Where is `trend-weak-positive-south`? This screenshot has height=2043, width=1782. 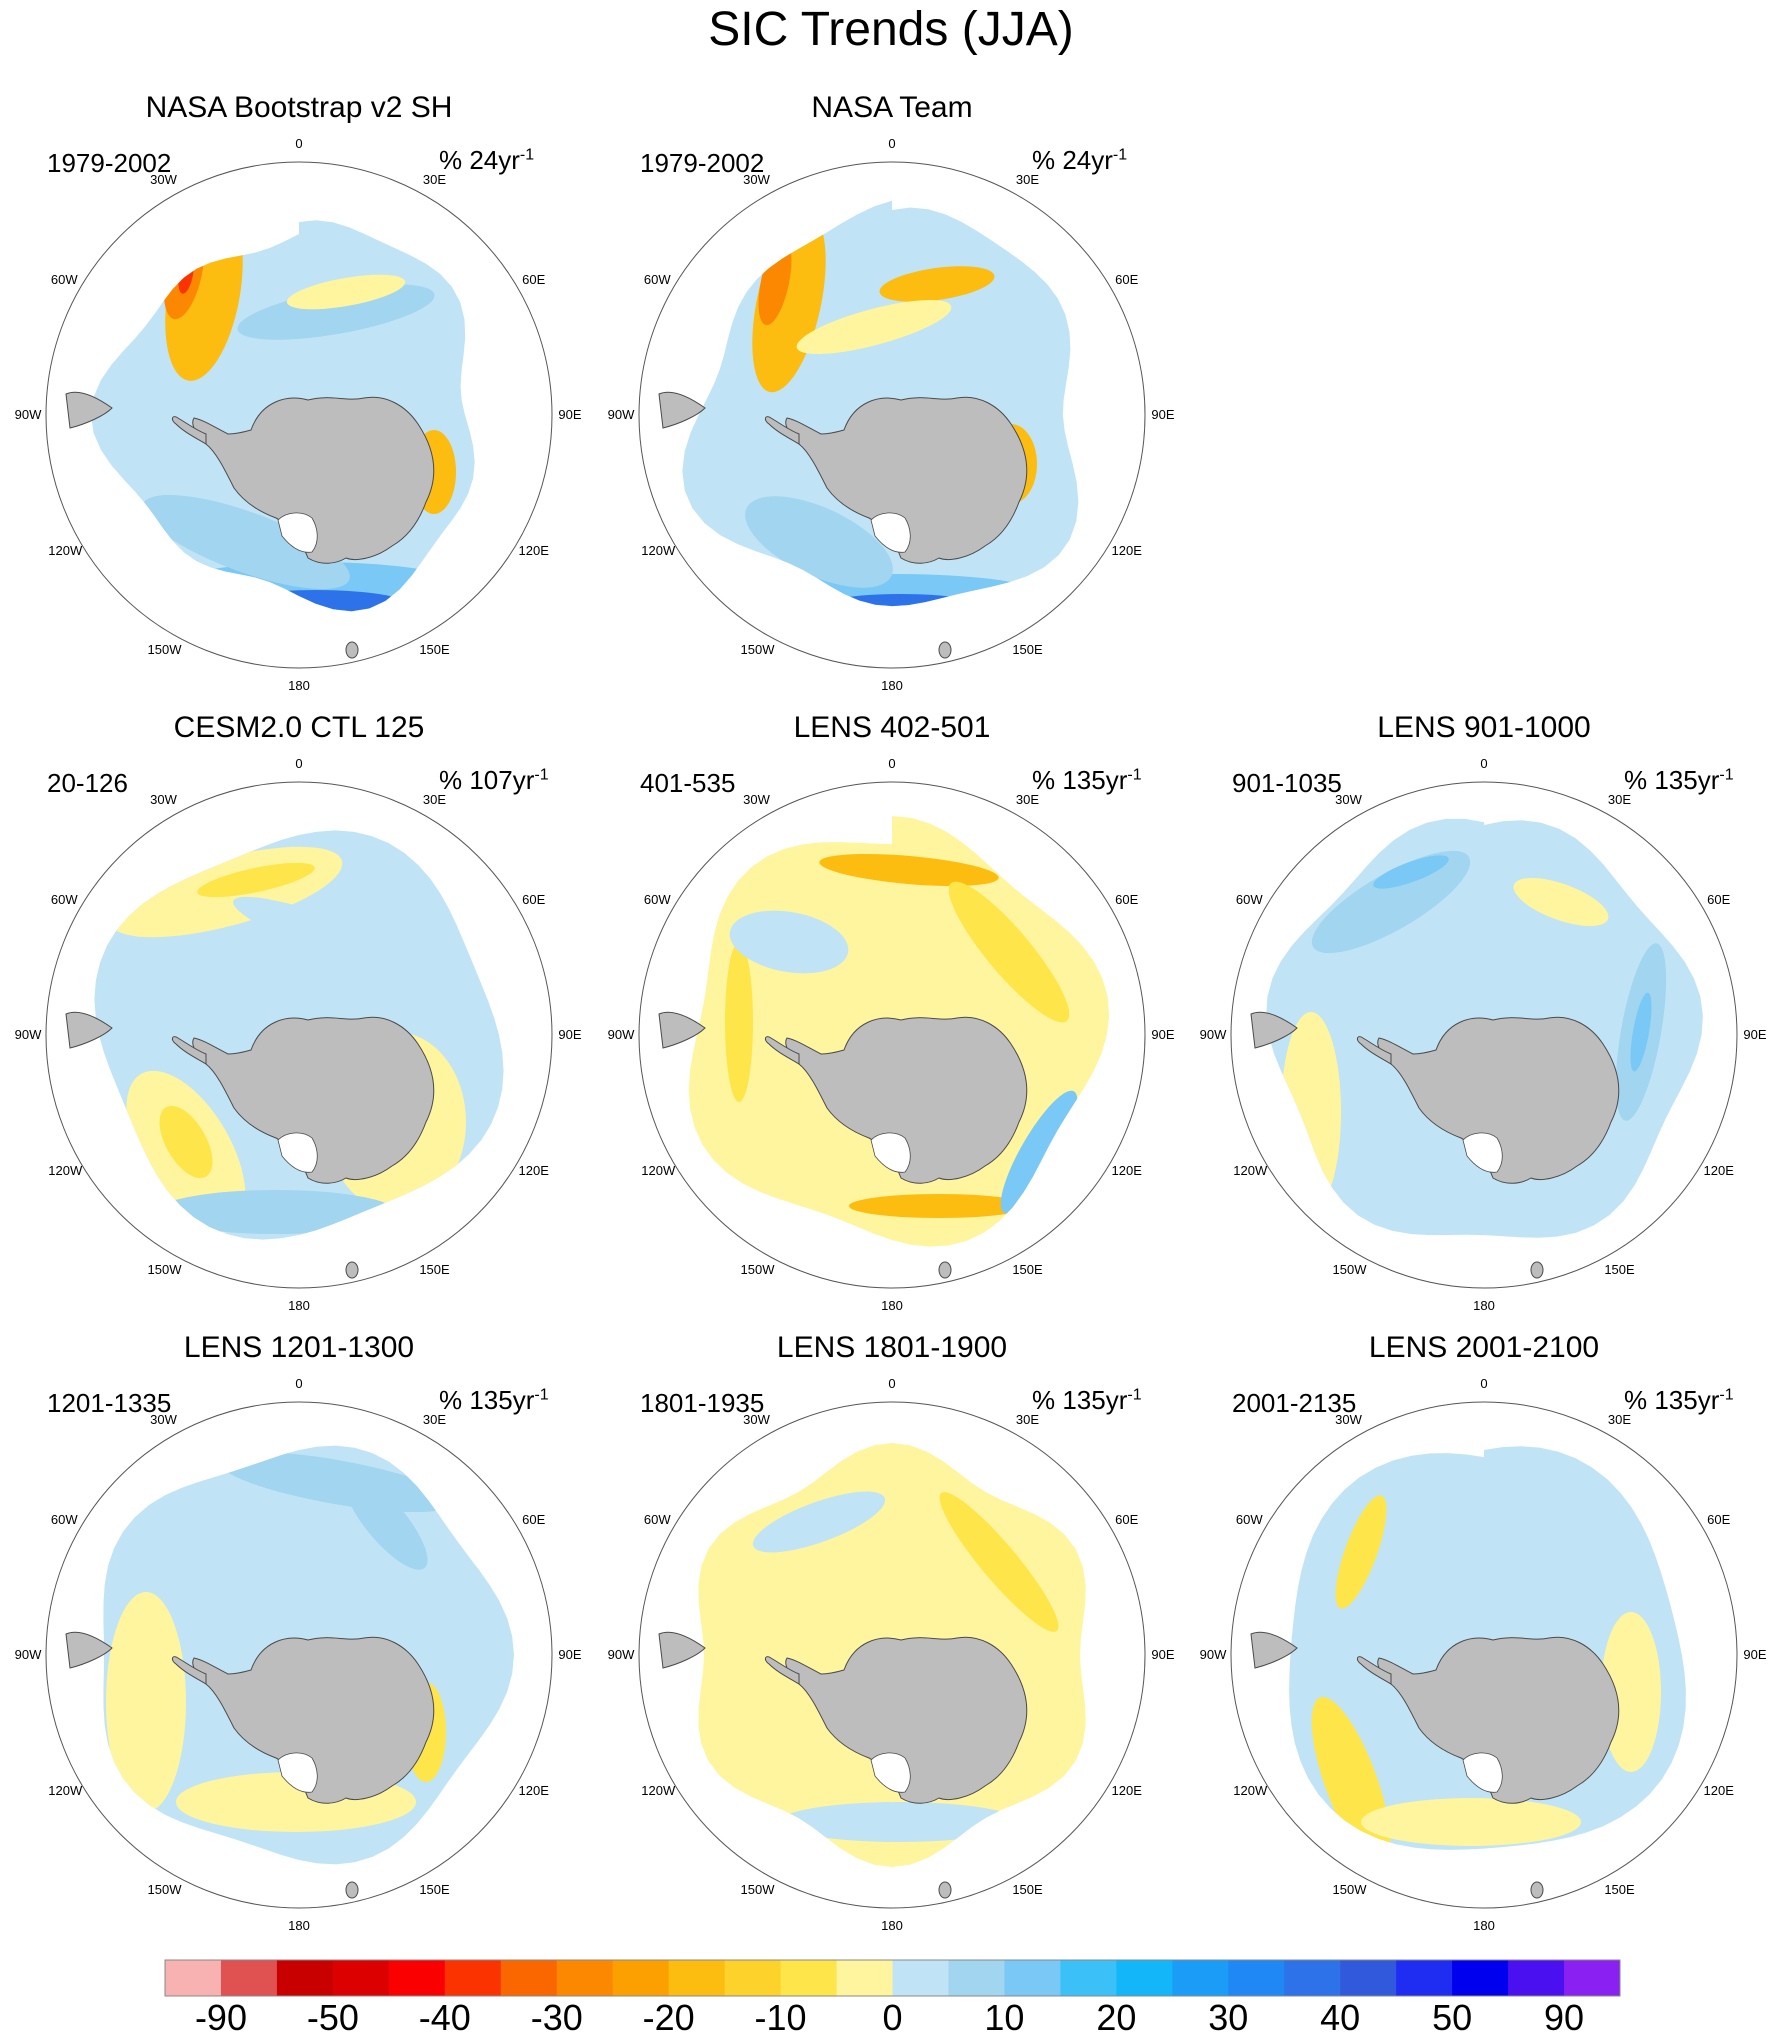
trend-weak-positive-south is located at coordinates (1471, 1822).